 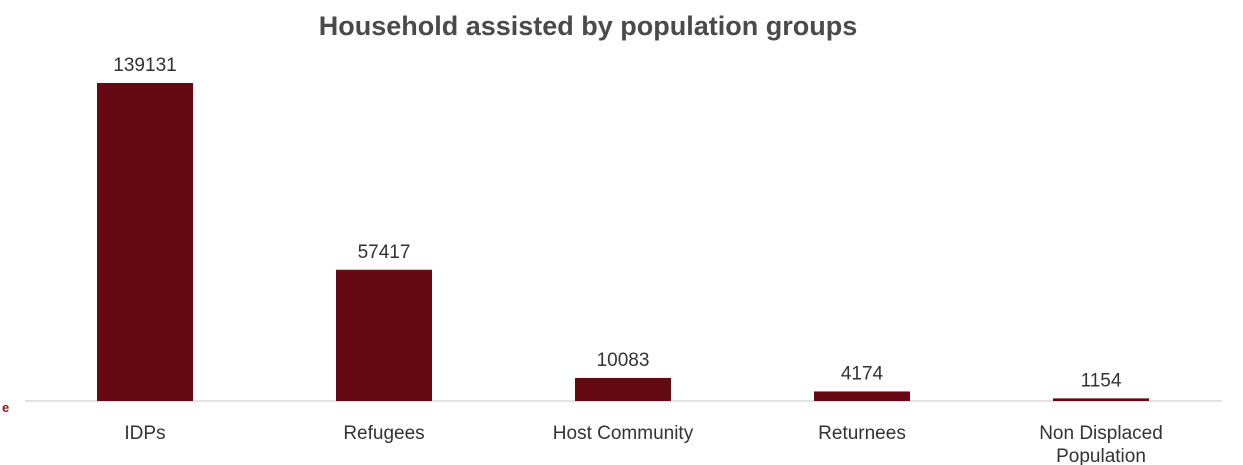 I want to click on data-label-3: 4174, so click(x=862, y=373).